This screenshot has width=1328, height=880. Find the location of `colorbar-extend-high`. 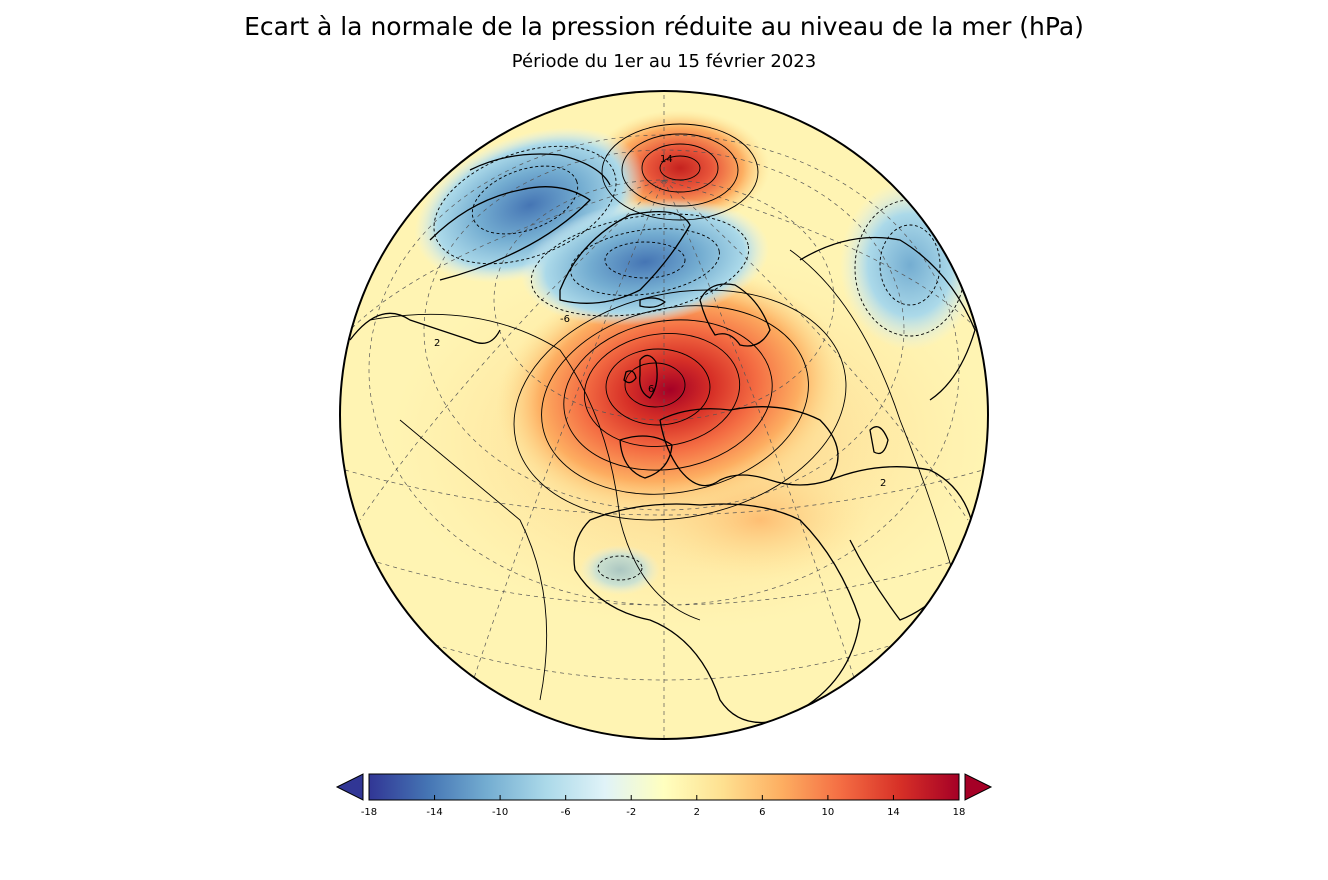

colorbar-extend-high is located at coordinates (978, 787).